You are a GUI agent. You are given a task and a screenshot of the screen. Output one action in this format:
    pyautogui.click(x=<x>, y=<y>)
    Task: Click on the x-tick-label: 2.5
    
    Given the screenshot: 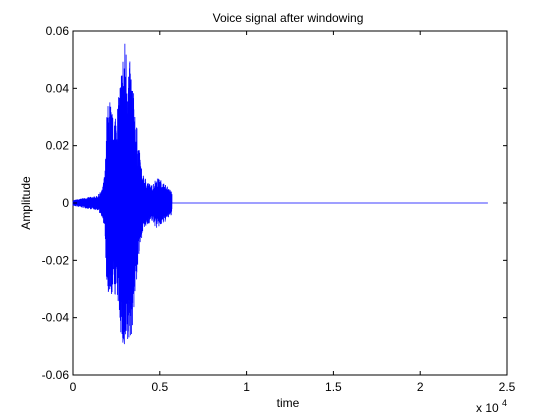 What is the action you would take?
    pyautogui.click(x=507, y=387)
    